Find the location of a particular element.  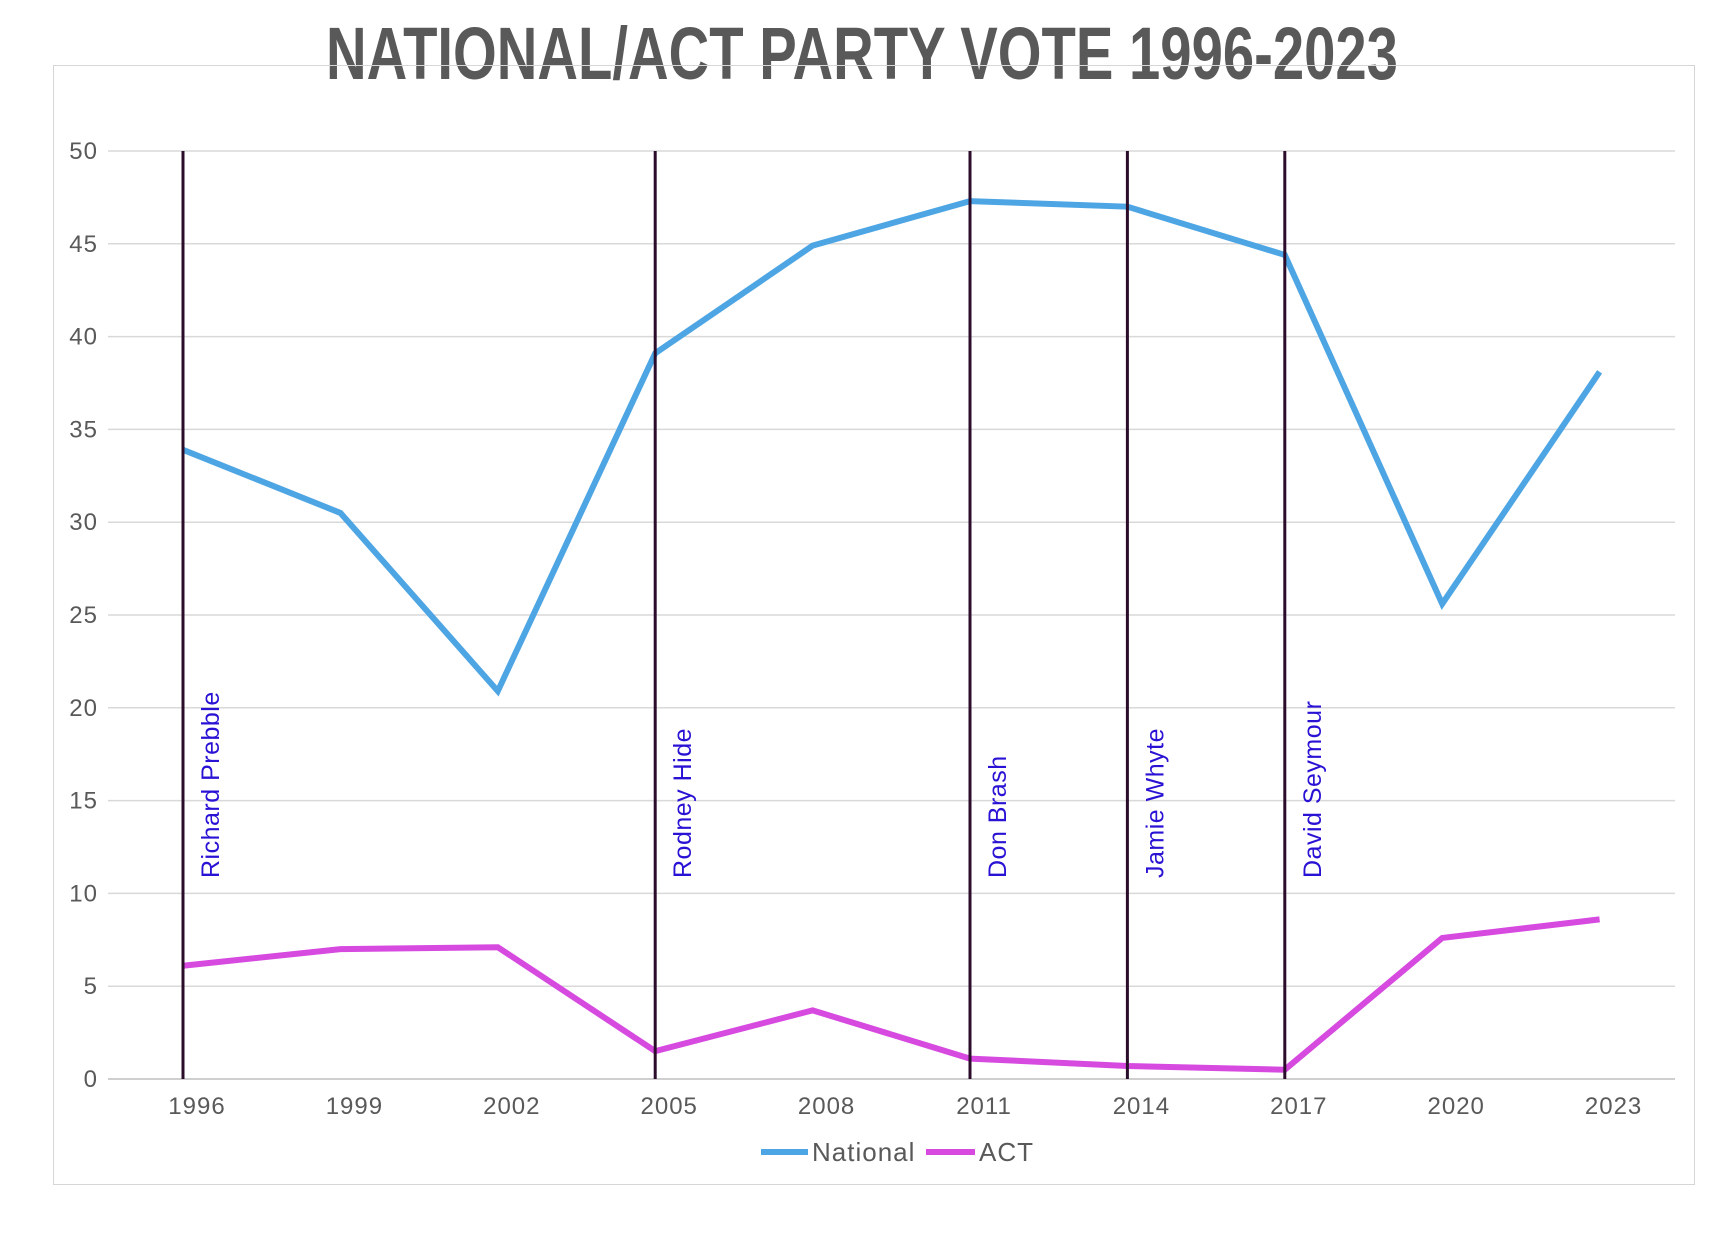

x-tick-label: 2014 is located at coordinates (1141, 1106).